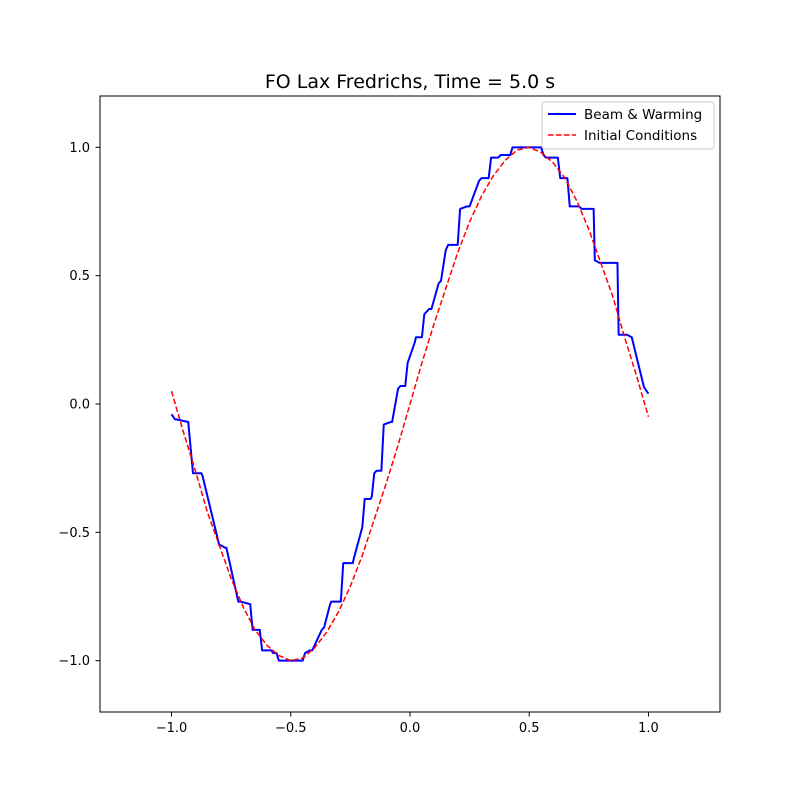 This screenshot has height=805, width=800. Describe the element at coordinates (643, 115) in the screenshot. I see `legend-label: Beam & Warming` at that location.